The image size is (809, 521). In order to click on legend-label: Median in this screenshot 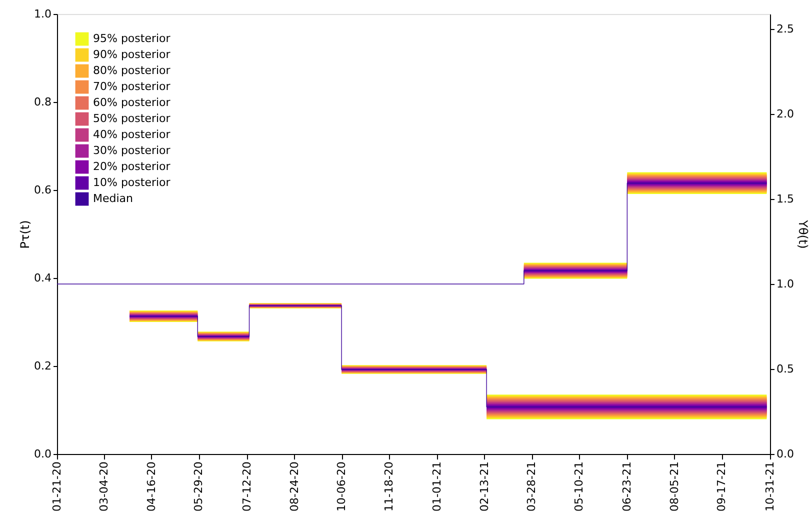, I will do `click(113, 198)`.